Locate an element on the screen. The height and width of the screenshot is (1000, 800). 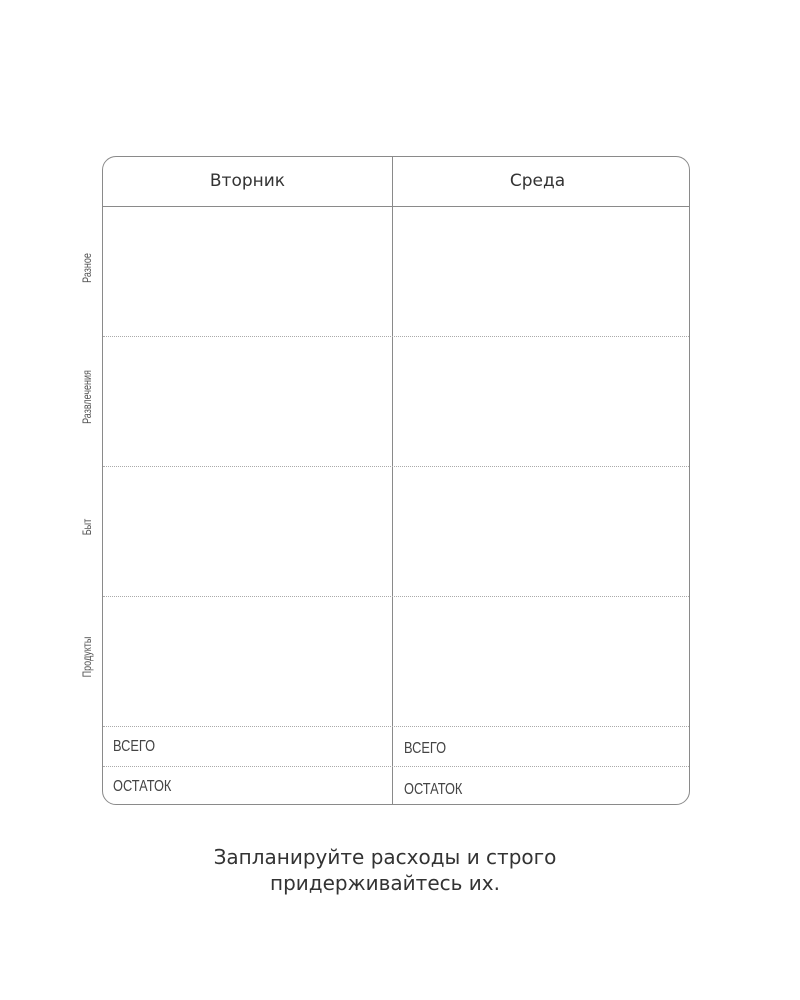
category-label-groceries: Продукты is located at coordinates (87, 657).